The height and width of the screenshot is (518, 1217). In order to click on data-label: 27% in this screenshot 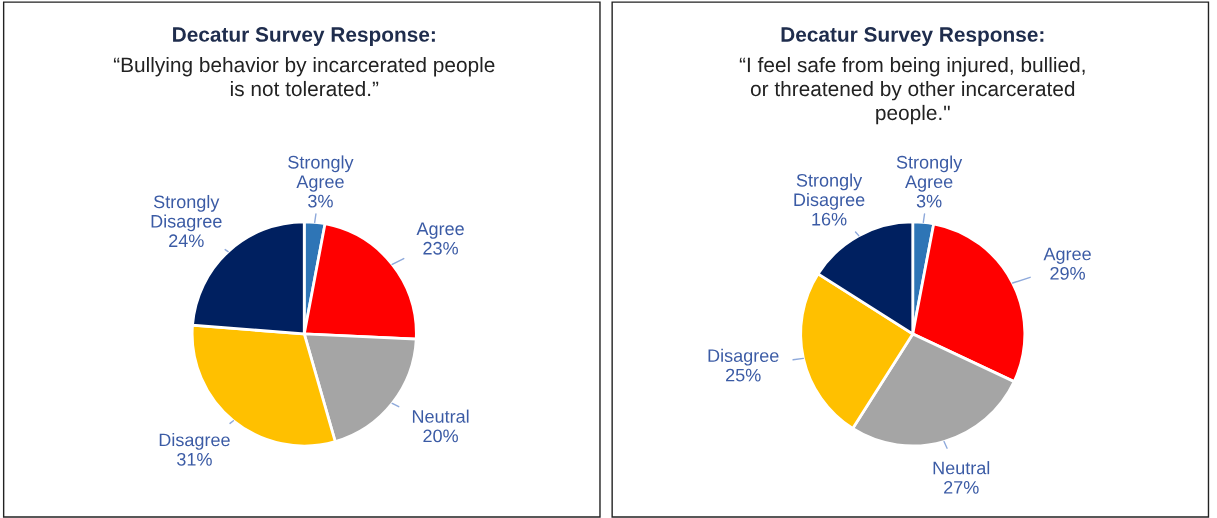, I will do `click(961, 487)`.